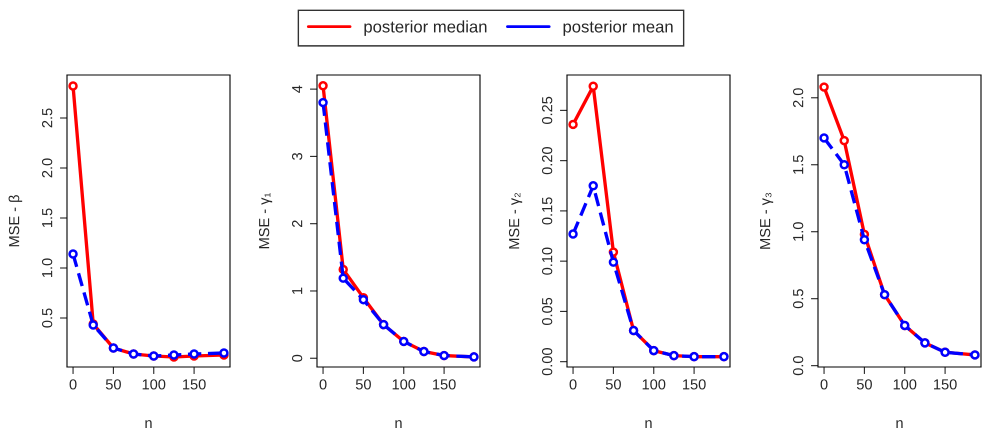 Image resolution: width=982 pixels, height=434 pixels. What do you see at coordinates (767, 220) in the screenshot?
I see `y-axis-title: MSE - γ₃` at bounding box center [767, 220].